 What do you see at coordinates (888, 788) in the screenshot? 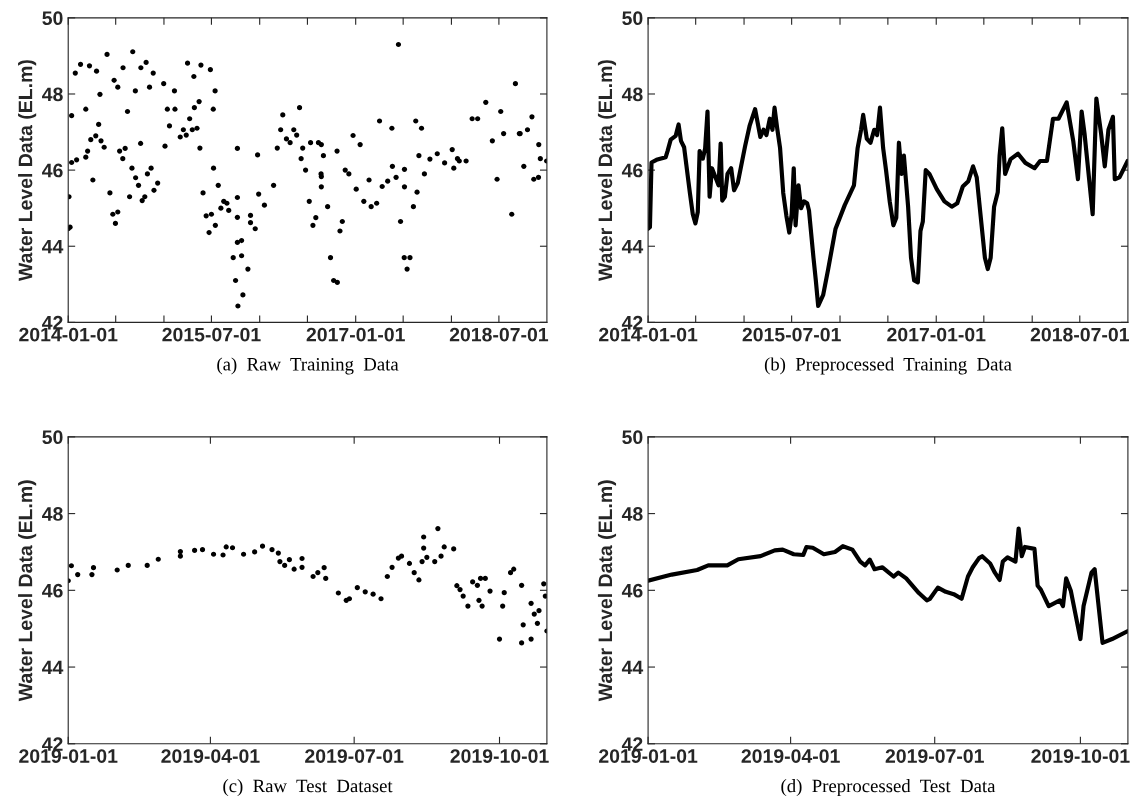
I see `text: (d) Preprocessed Test Data` at bounding box center [888, 788].